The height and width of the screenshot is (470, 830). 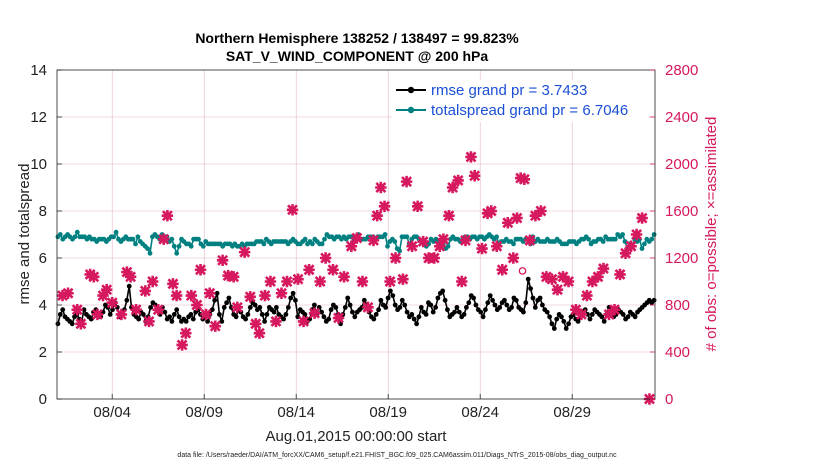 What do you see at coordinates (669, 399) in the screenshot?
I see `y-right-tick-label: 0` at bounding box center [669, 399].